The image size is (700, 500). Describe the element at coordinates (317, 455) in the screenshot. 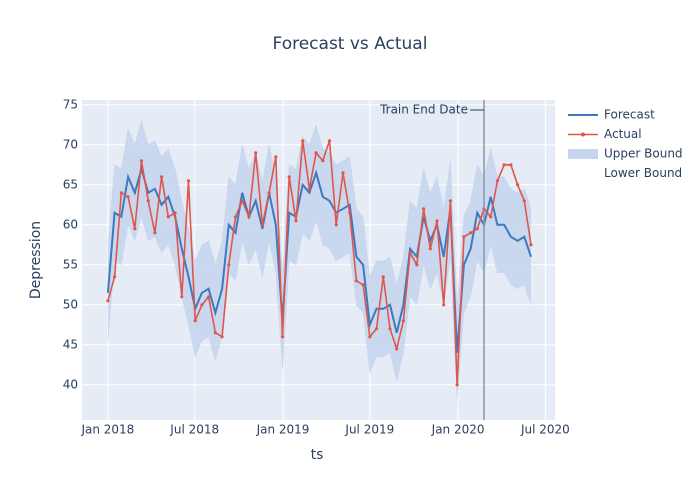

I see `x-axis-label: ts` at that location.